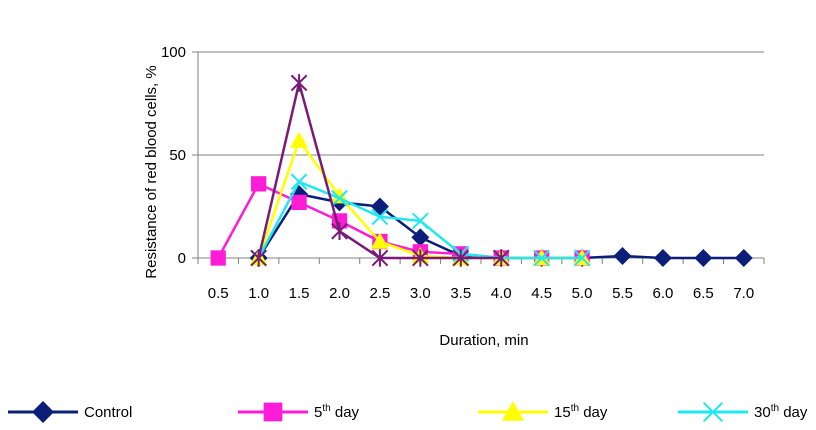  Describe the element at coordinates (299, 412) in the screenshot. I see `legend-item: 5th day` at that location.